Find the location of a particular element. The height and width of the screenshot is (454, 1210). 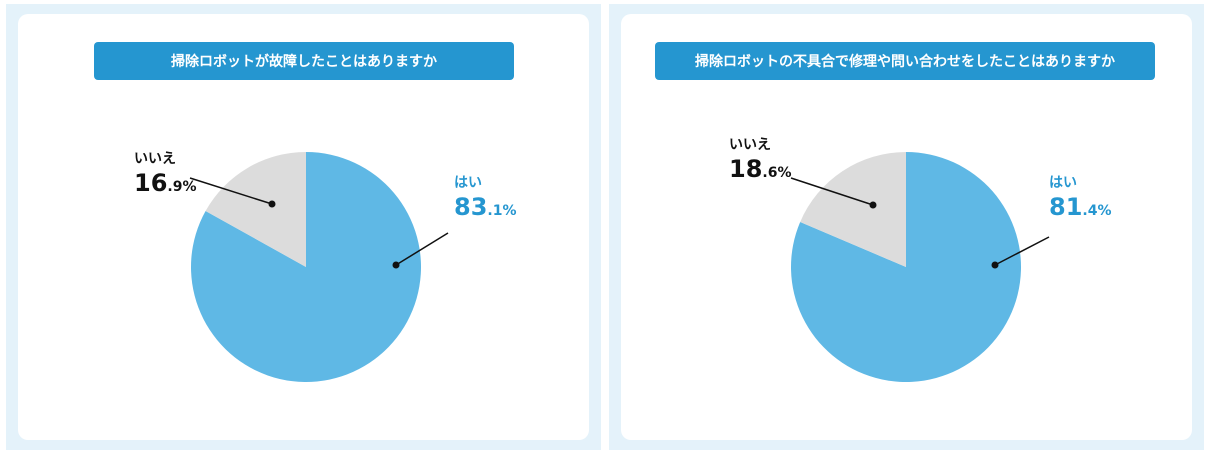

yes-label-2: はい 81.4% is located at coordinates (1080, 198).